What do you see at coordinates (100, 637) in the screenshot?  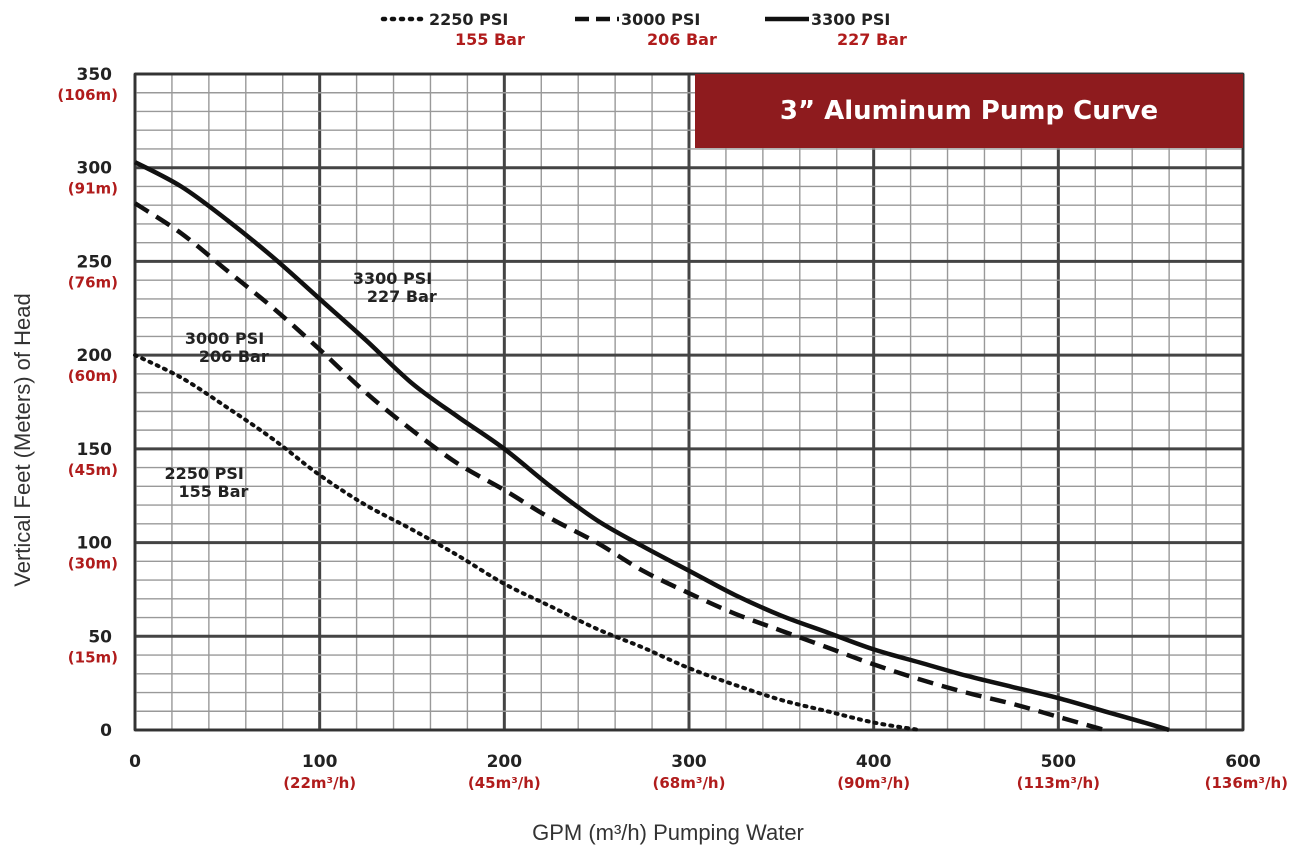 I see `y-tick-label: 50` at bounding box center [100, 637].